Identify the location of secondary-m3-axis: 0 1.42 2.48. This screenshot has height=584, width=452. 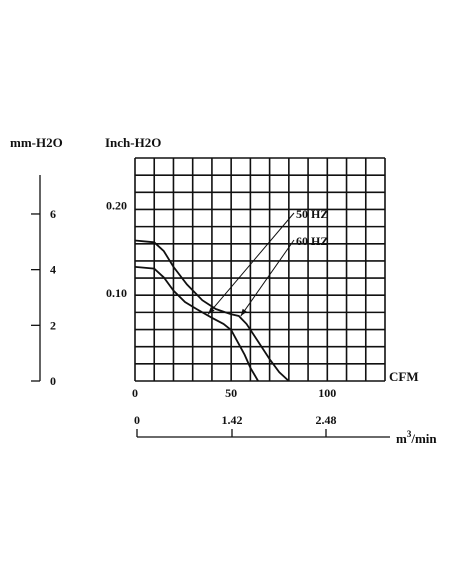
(262, 425).